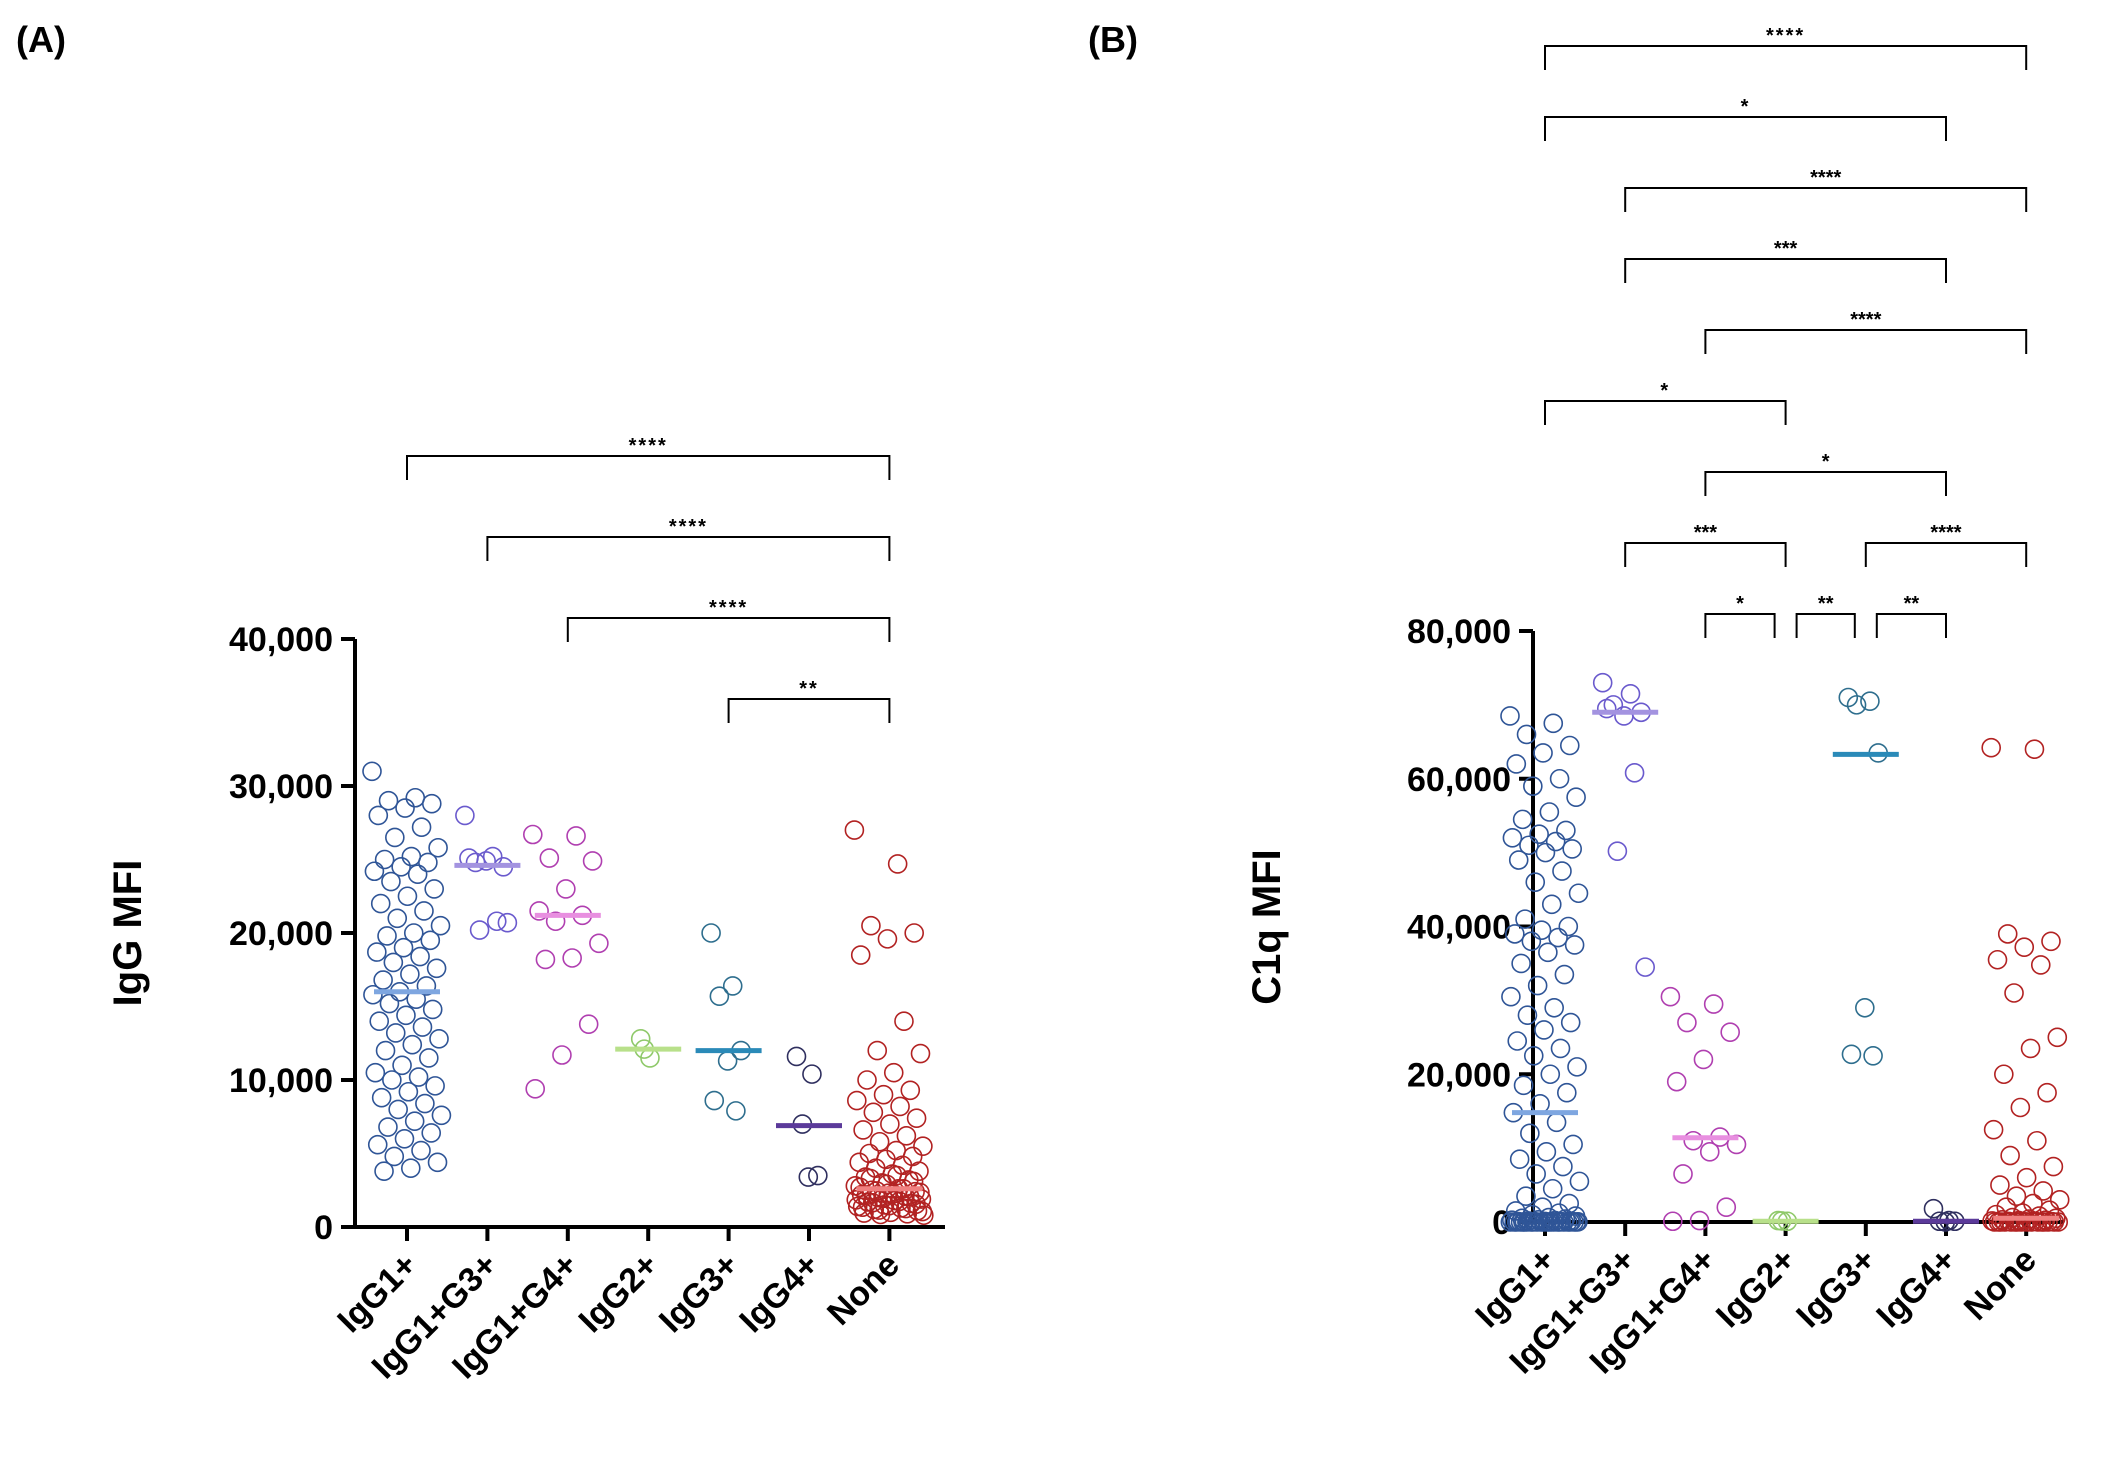 This screenshot has height=1469, width=2101. What do you see at coordinates (1826, 604) in the screenshot?
I see `significance-label: **` at bounding box center [1826, 604].